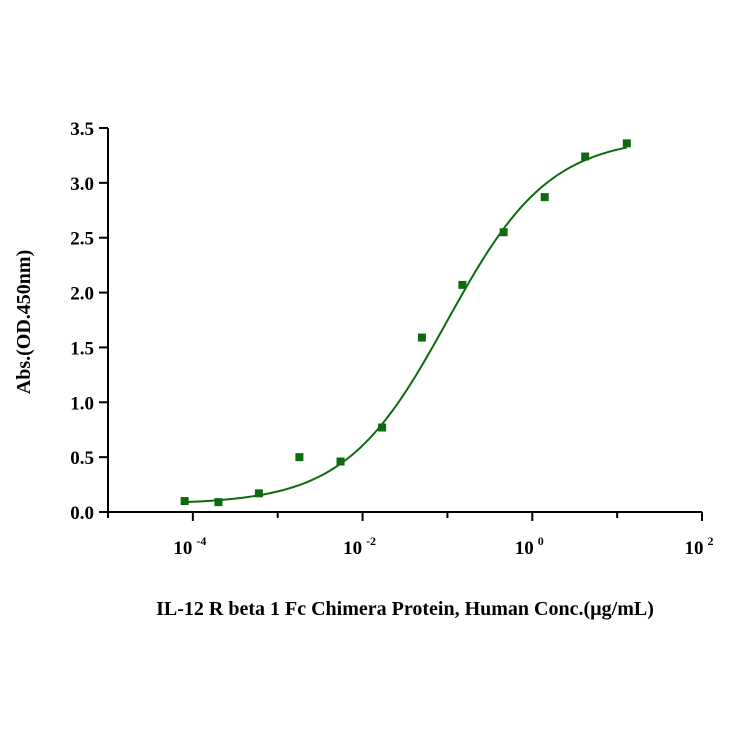 The width and height of the screenshot is (748, 753). I want to click on x-tick-label: 10 -2, so click(359, 546).